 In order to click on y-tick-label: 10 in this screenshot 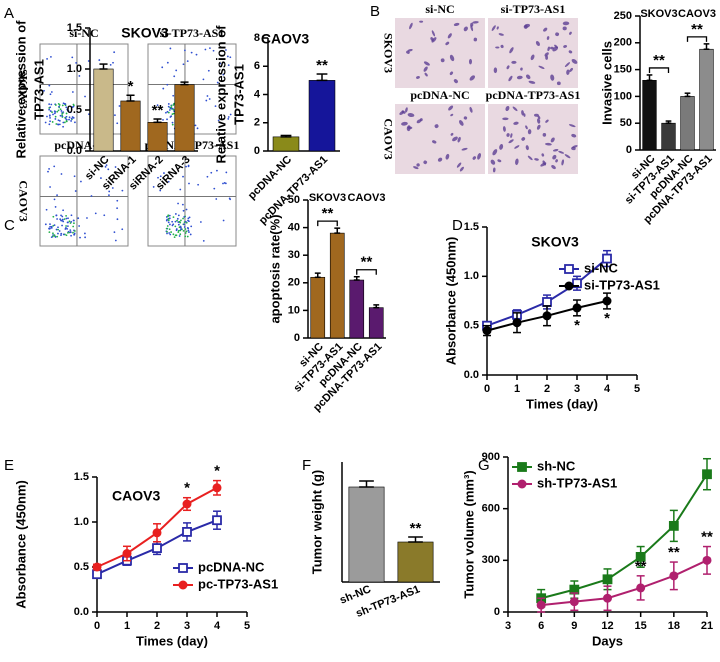, I will do `click(294, 310)`.